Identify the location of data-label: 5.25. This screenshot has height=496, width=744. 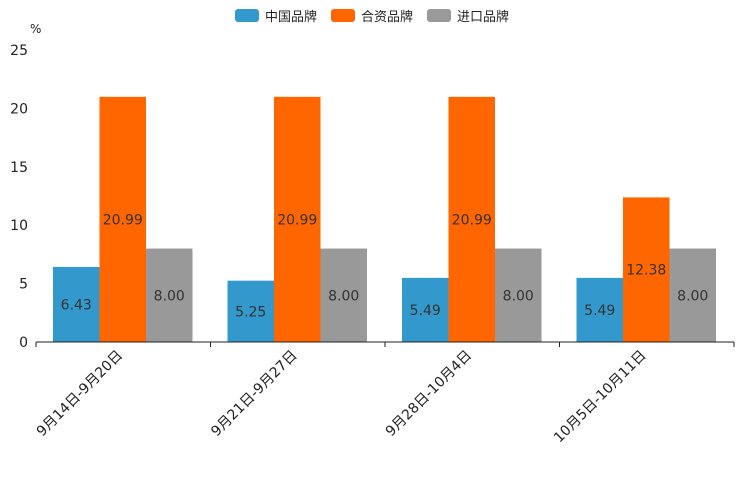
(250, 312).